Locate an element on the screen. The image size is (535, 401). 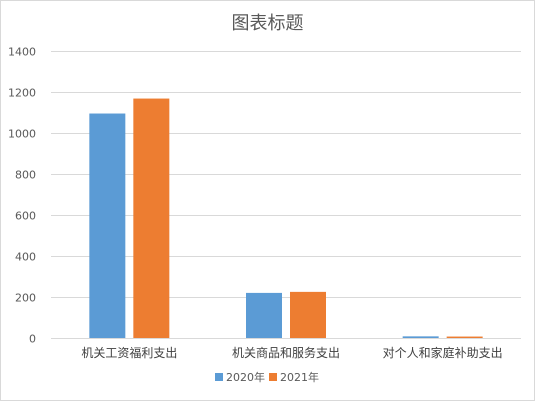
y-tick-label: 1000 is located at coordinates (22, 134).